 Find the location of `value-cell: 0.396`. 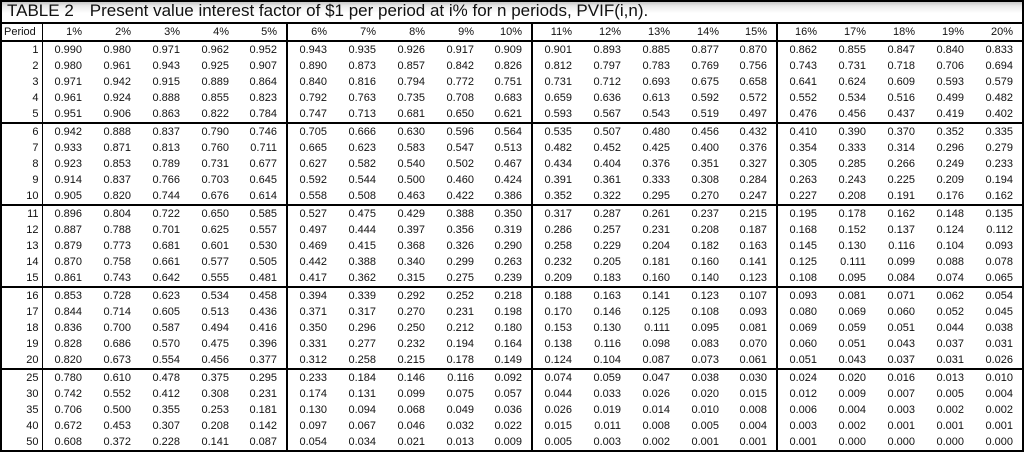

value-cell: 0.396 is located at coordinates (263, 344).